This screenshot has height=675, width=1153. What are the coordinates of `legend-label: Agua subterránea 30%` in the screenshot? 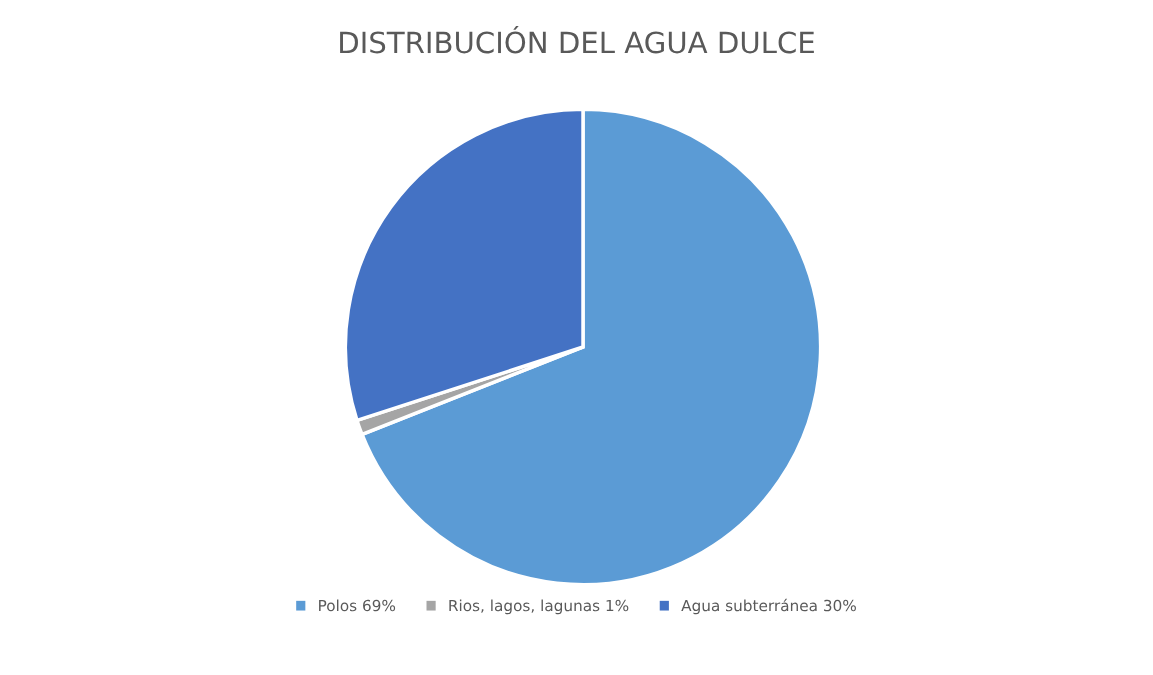 It's located at (768, 606).